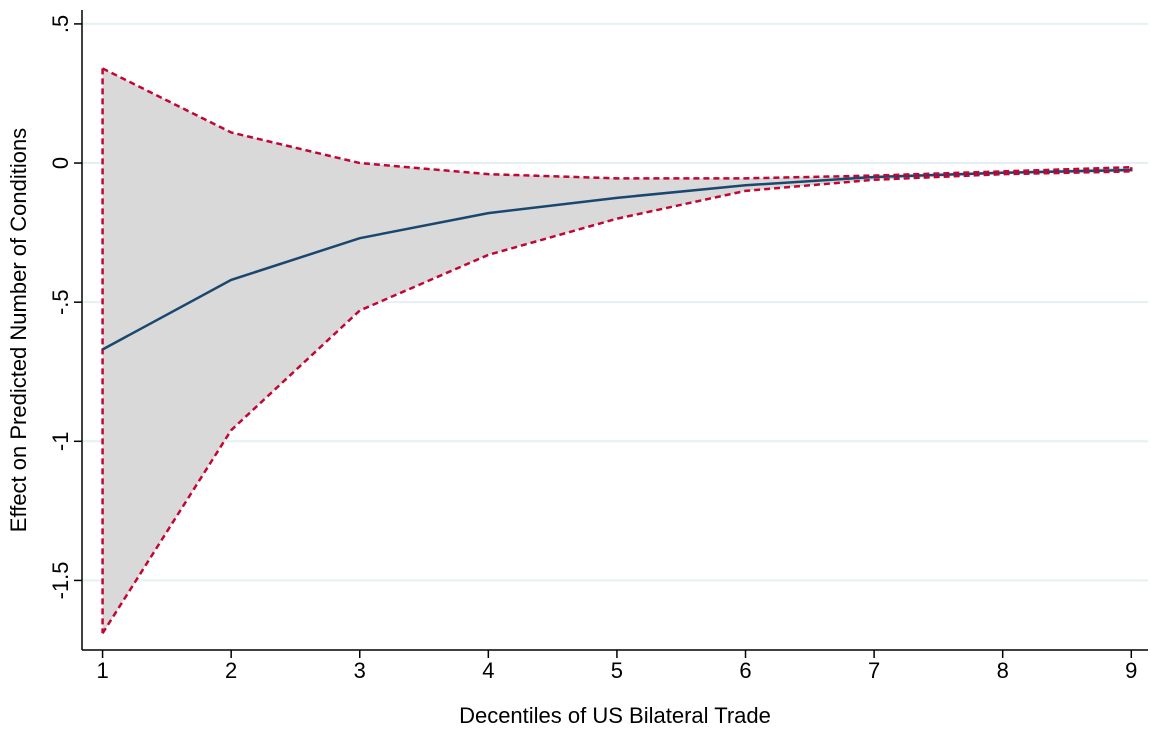 This screenshot has width=1151, height=736. What do you see at coordinates (615, 715) in the screenshot?
I see `x-axis-label: Decentiles of US Bilateral Trade` at bounding box center [615, 715].